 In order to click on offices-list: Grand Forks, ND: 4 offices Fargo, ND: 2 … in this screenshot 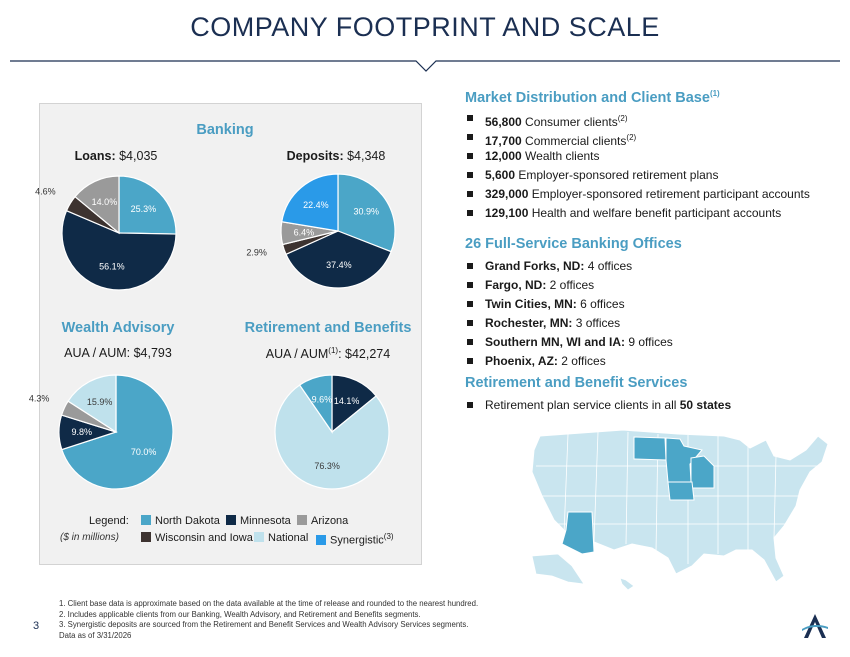, I will do `click(569, 316)`.